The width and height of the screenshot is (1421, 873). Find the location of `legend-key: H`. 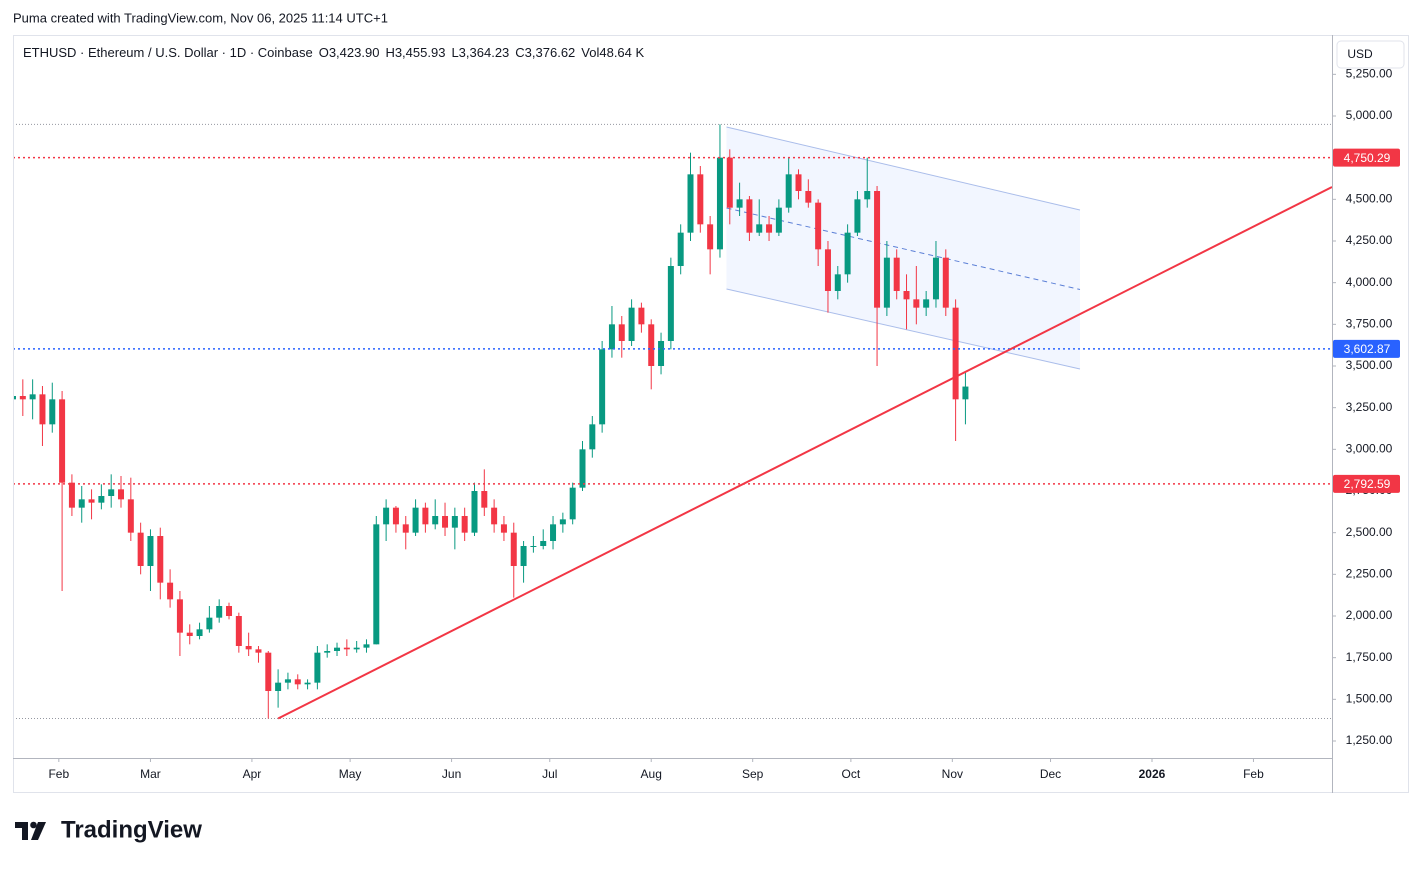

legend-key: H is located at coordinates (389, 52).